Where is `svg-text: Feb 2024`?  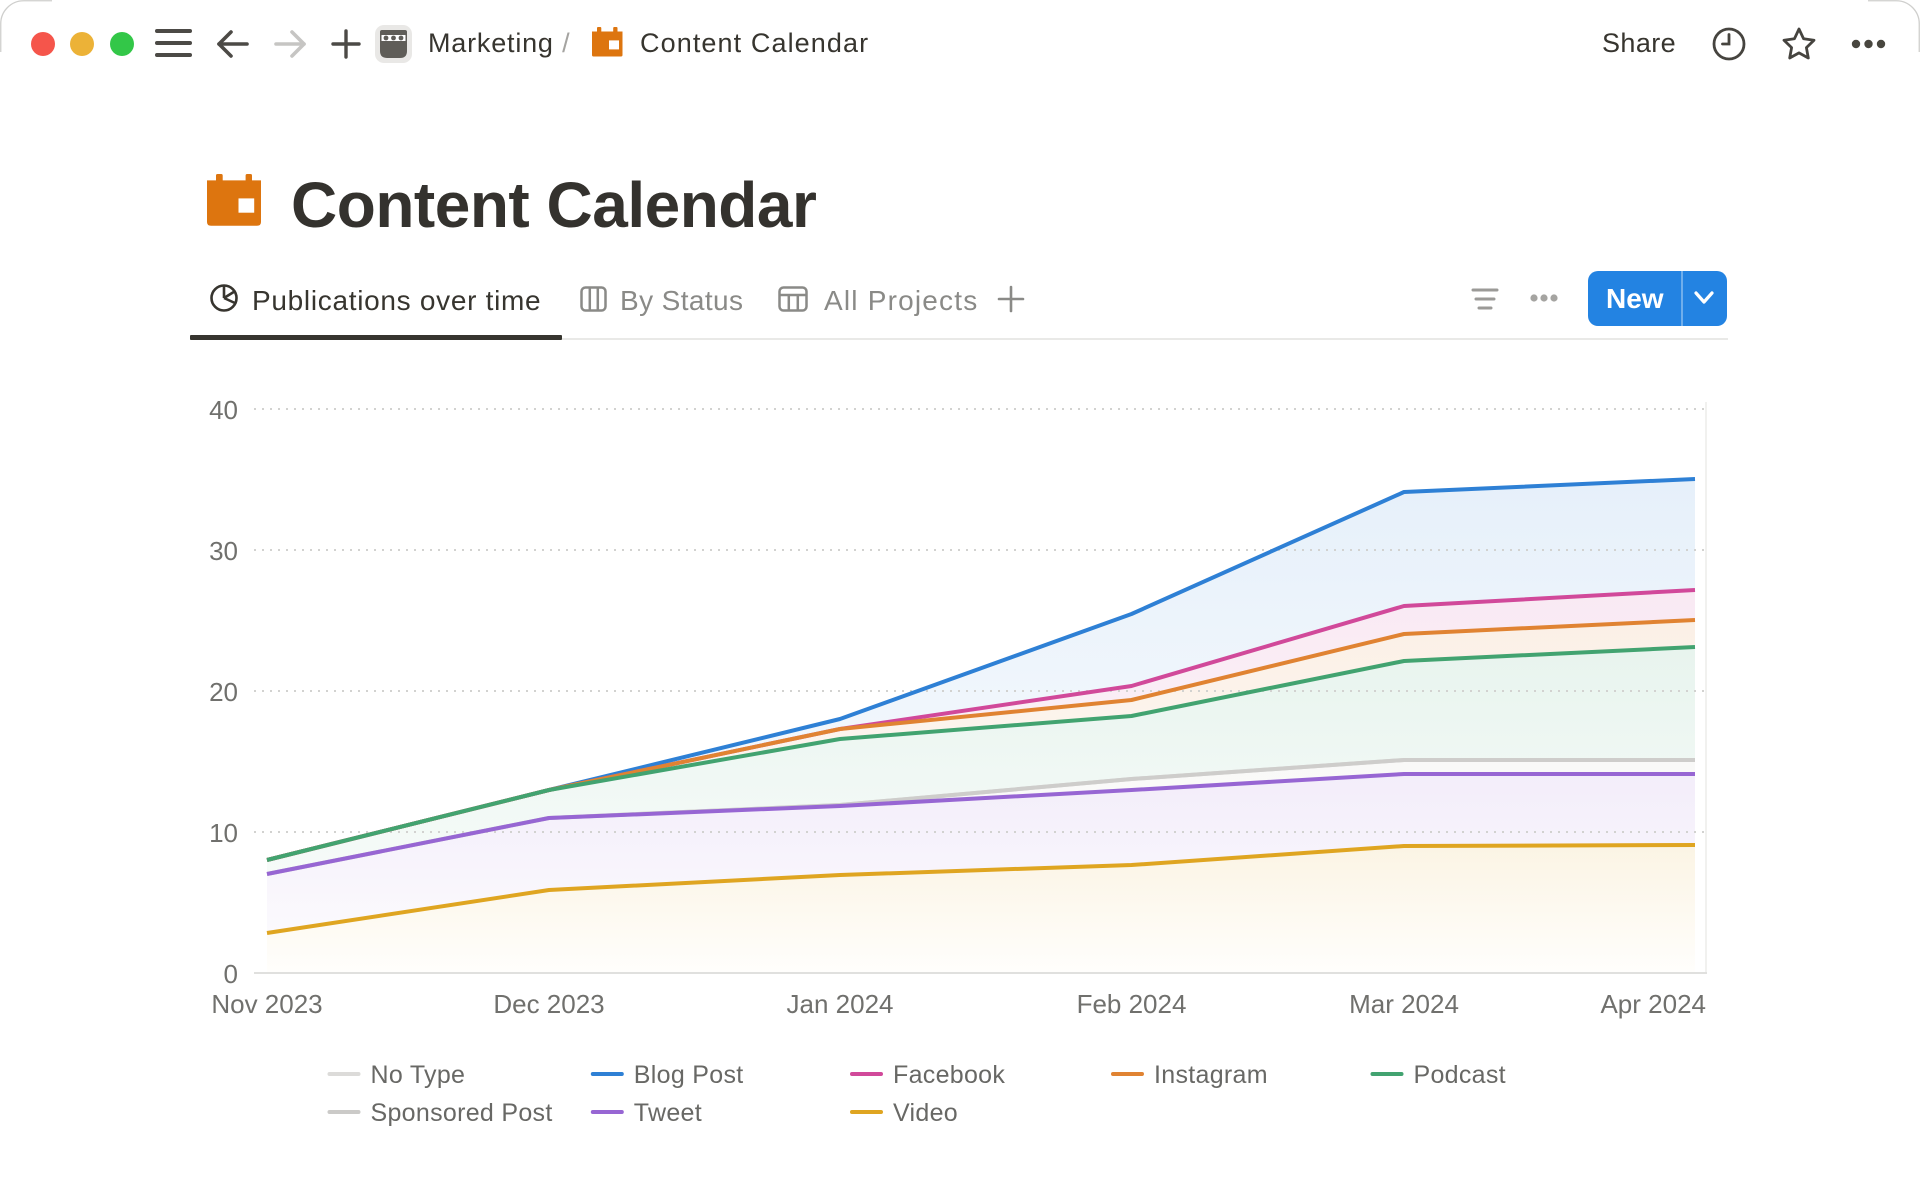
svg-text: Feb 2024 is located at coordinates (1132, 1004).